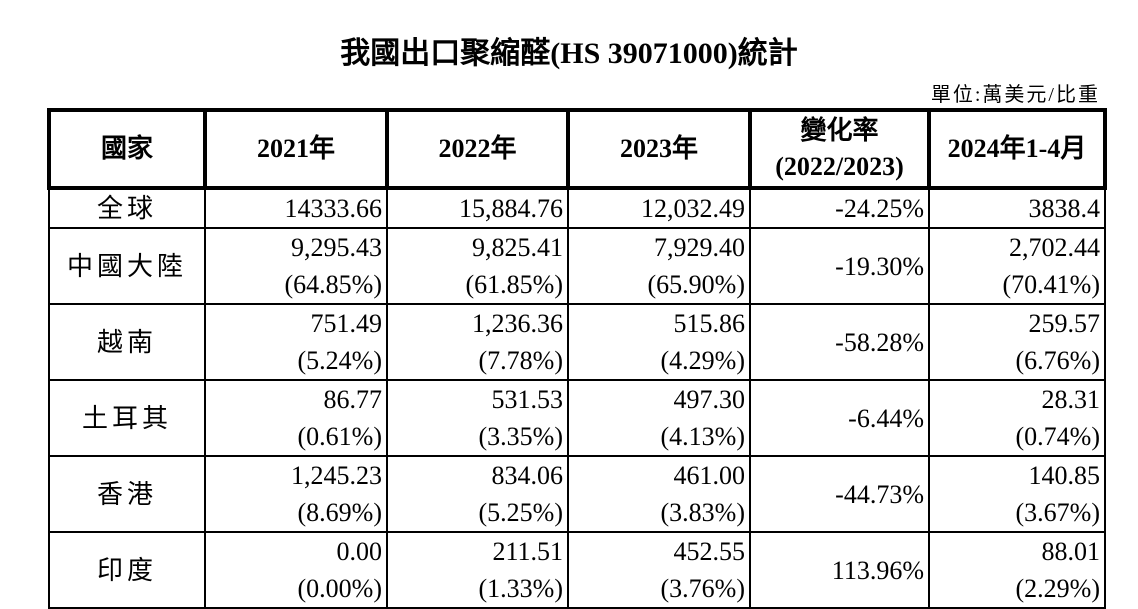 This screenshot has width=1138, height=609. I want to click on recent-cell: 2,702.44 (70.41%), so click(1017, 266).